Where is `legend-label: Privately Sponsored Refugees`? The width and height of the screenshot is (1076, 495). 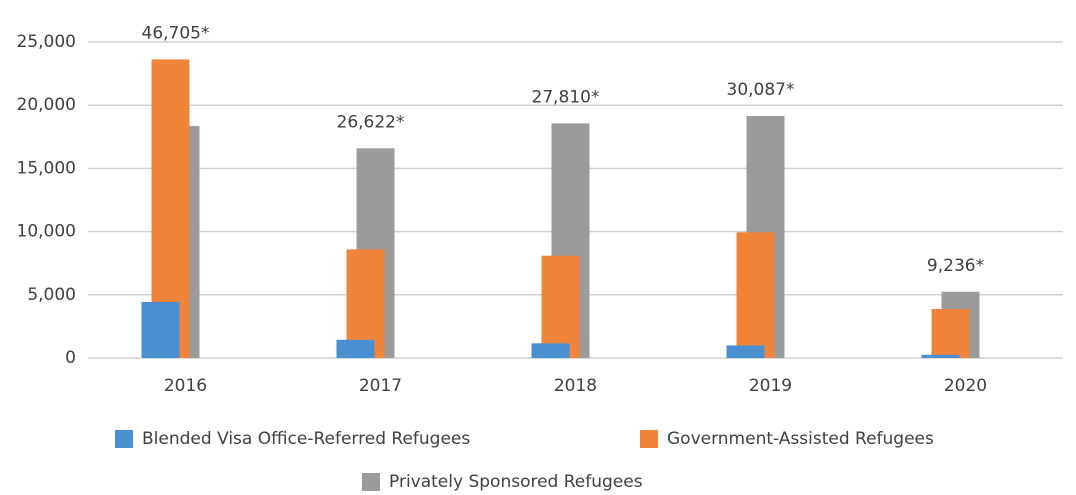 legend-label: Privately Sponsored Refugees is located at coordinates (516, 482).